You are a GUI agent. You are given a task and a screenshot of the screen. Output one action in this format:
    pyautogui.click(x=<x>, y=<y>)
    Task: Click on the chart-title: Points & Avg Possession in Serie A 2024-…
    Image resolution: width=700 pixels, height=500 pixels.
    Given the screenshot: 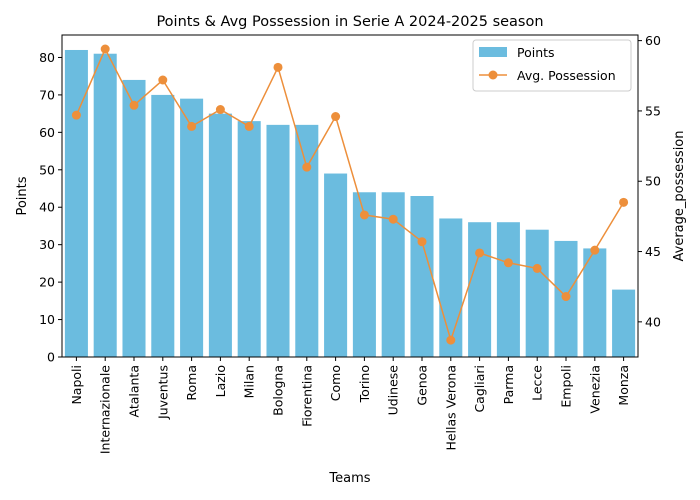 What is the action you would take?
    pyautogui.click(x=349, y=22)
    